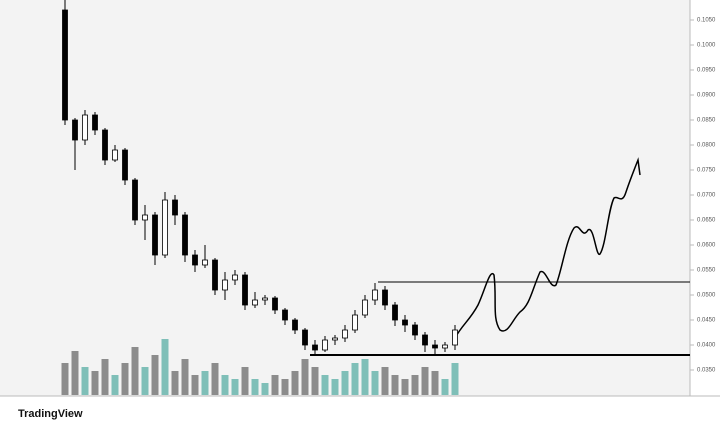 This screenshot has height=423, width=720. Describe the element at coordinates (706, 46) in the screenshot. I see `y-tick-label: 0.1000` at that location.